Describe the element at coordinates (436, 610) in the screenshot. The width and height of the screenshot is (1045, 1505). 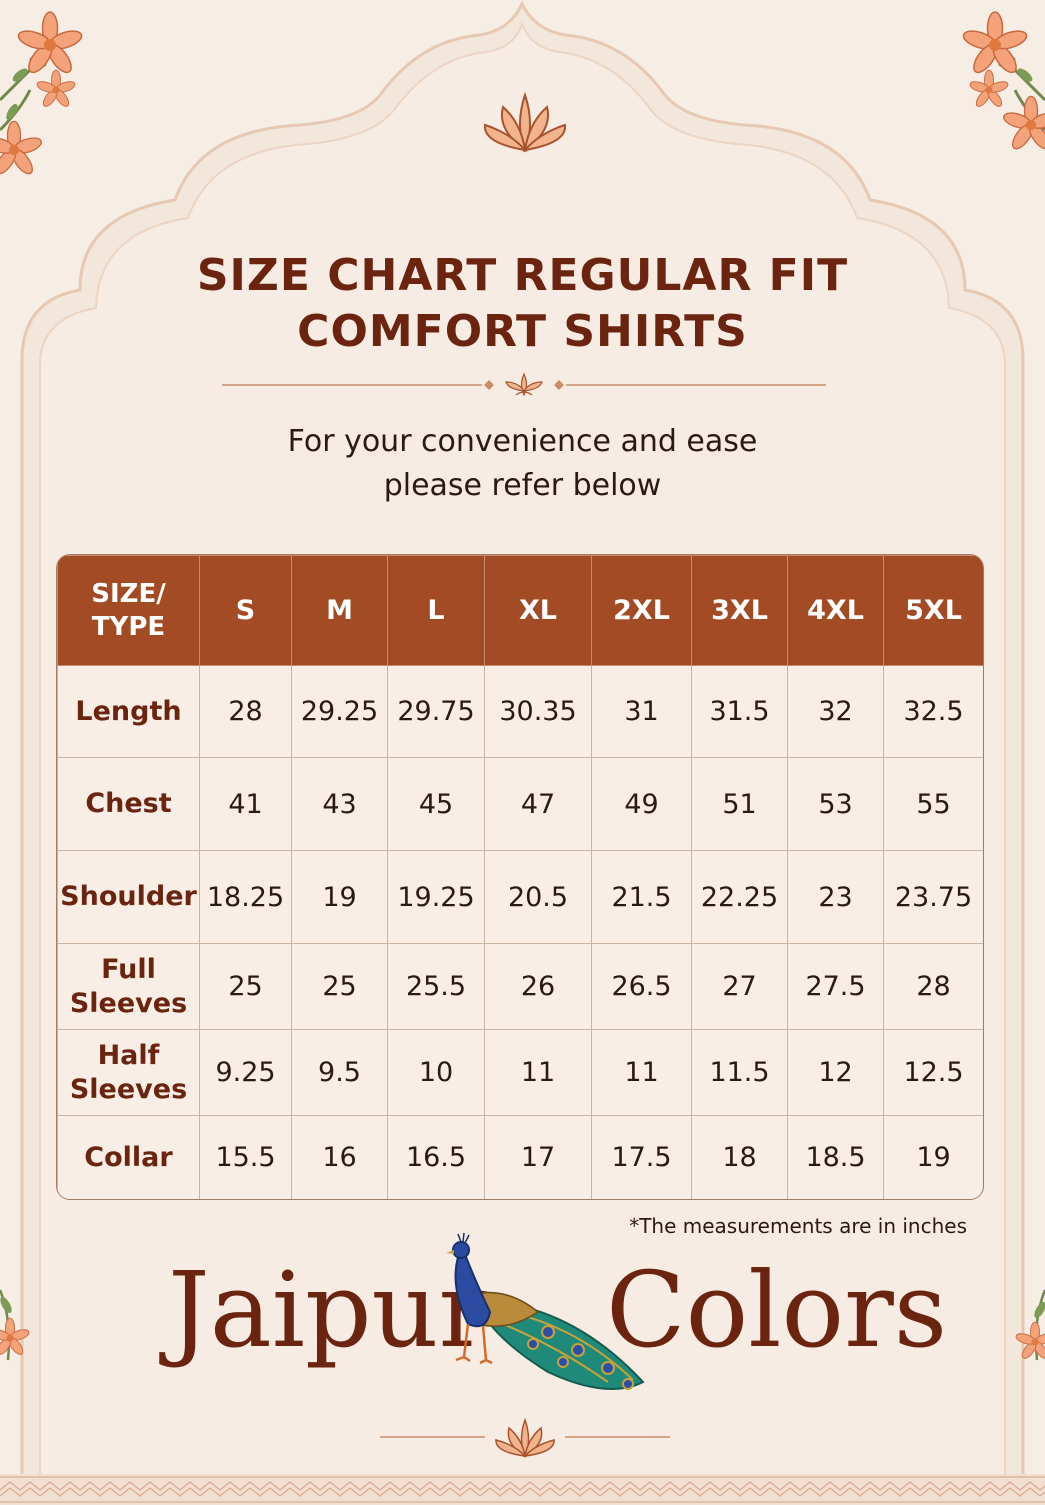
I see `column-header-size: L` at that location.